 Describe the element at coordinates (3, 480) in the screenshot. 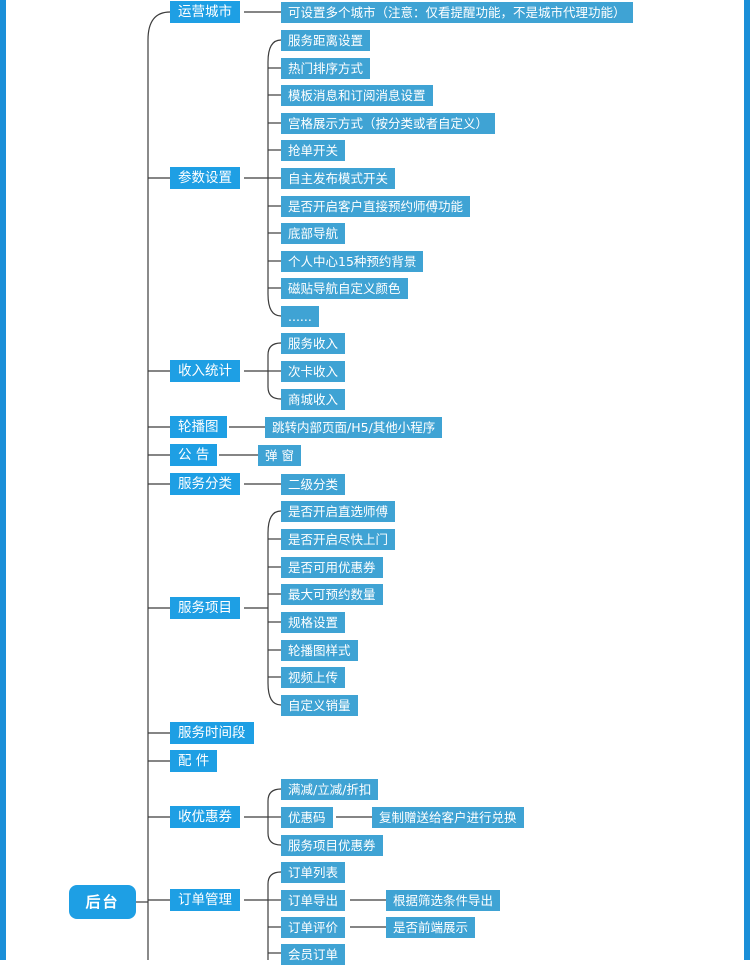

I see `left-border` at that location.